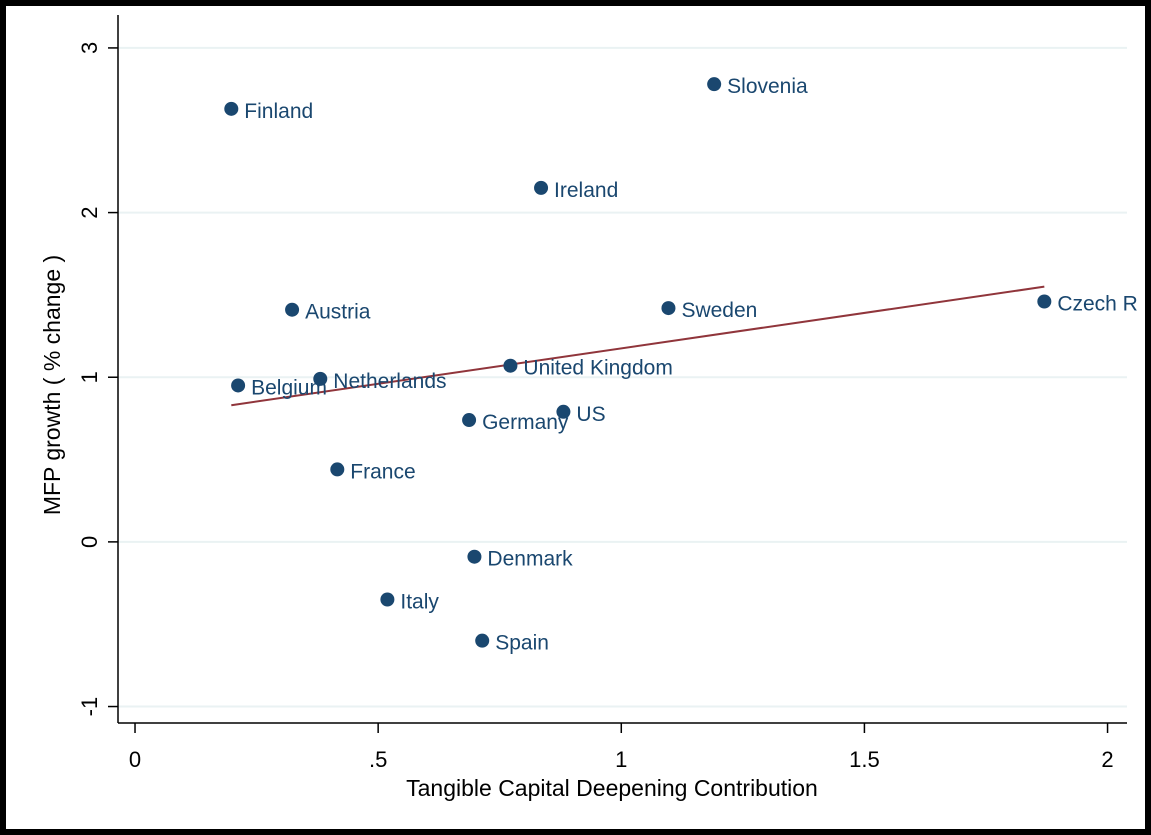  I want to click on point-label: Italy, so click(419, 602).